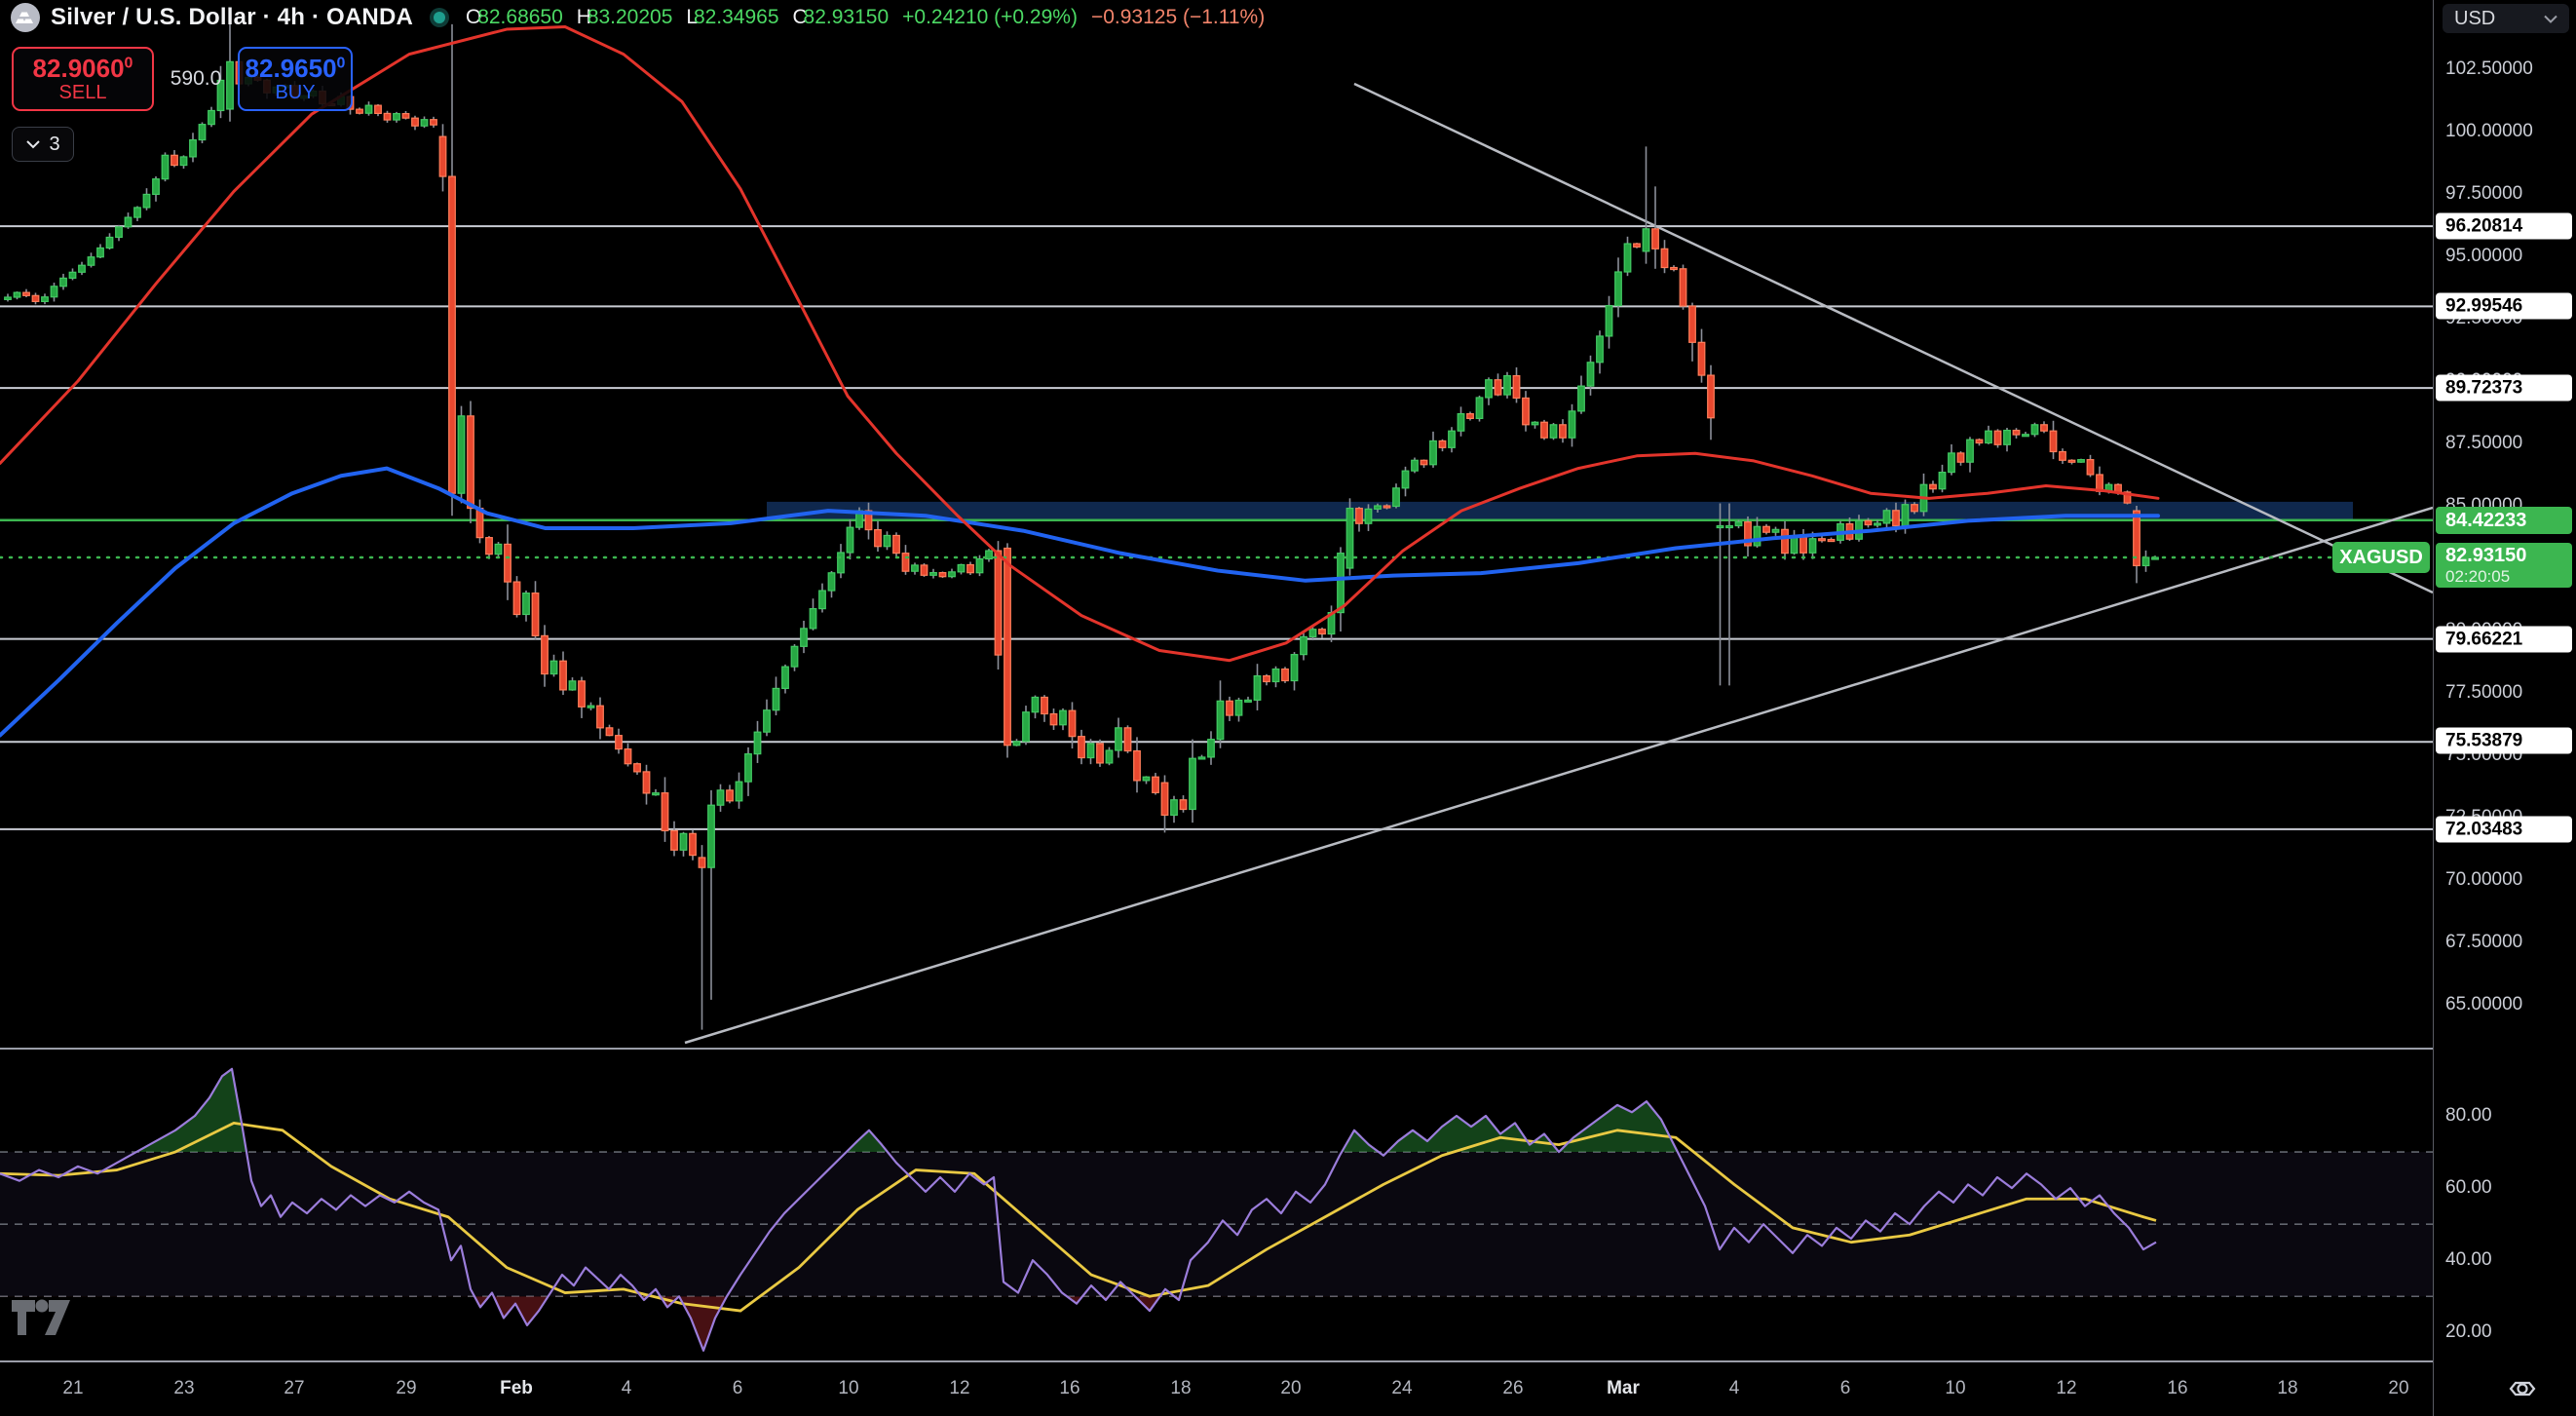 The height and width of the screenshot is (1416, 2576). What do you see at coordinates (294, 1388) in the screenshot?
I see `time-tick-label: 27` at bounding box center [294, 1388].